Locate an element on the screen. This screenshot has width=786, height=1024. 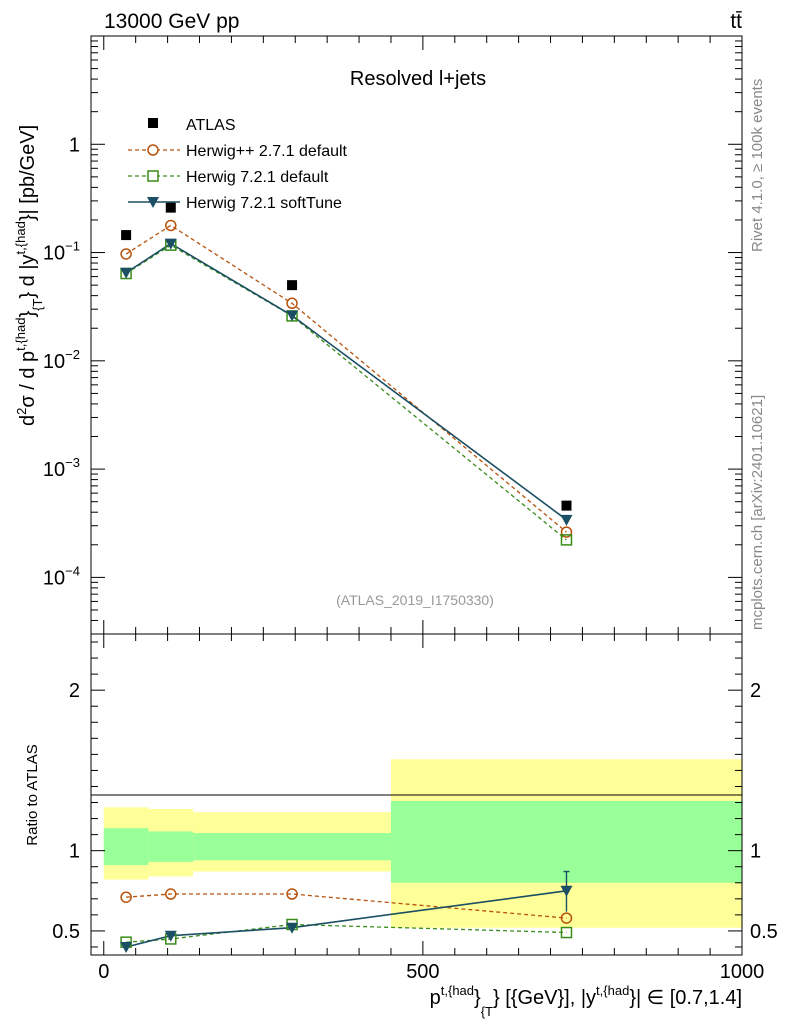
analysis-label: (ATLAS_2019_I1750330) is located at coordinates (415, 600).